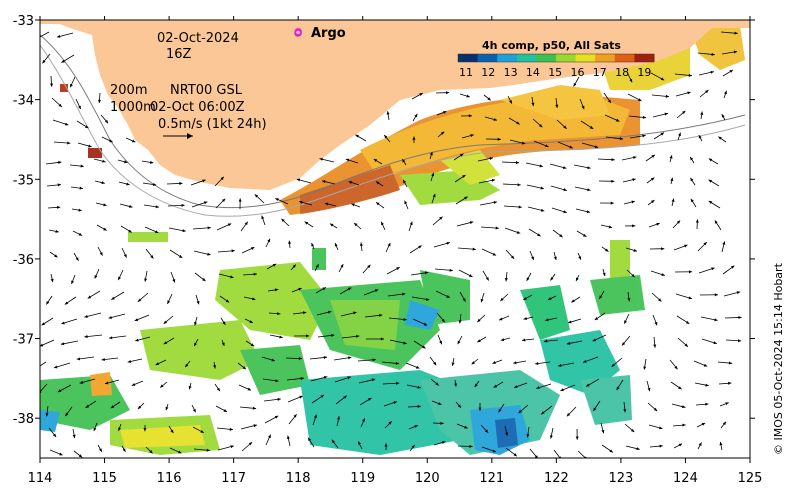  Describe the element at coordinates (488, 72) in the screenshot. I see `colorbar-tick-label: 12` at that location.